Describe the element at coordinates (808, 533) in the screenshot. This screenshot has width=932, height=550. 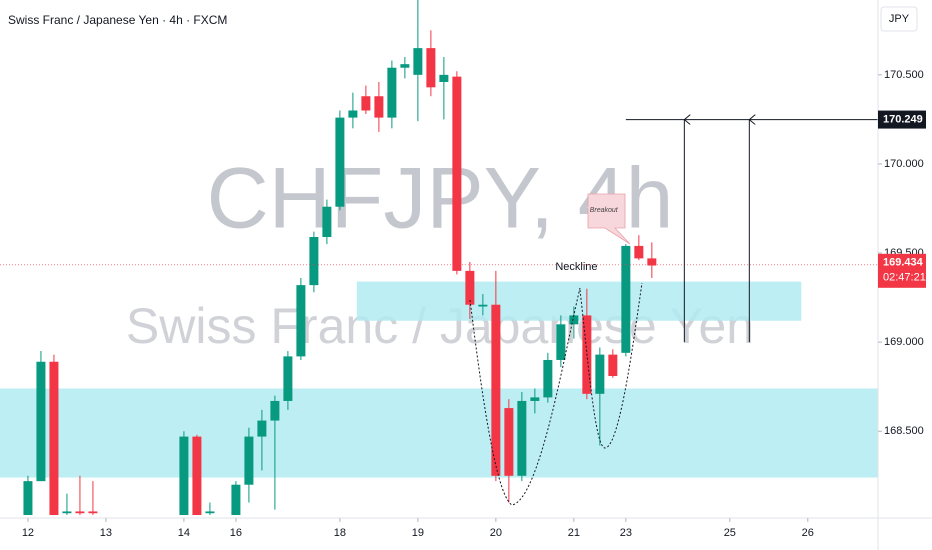
I see `x-tick-label: 26` at that location.